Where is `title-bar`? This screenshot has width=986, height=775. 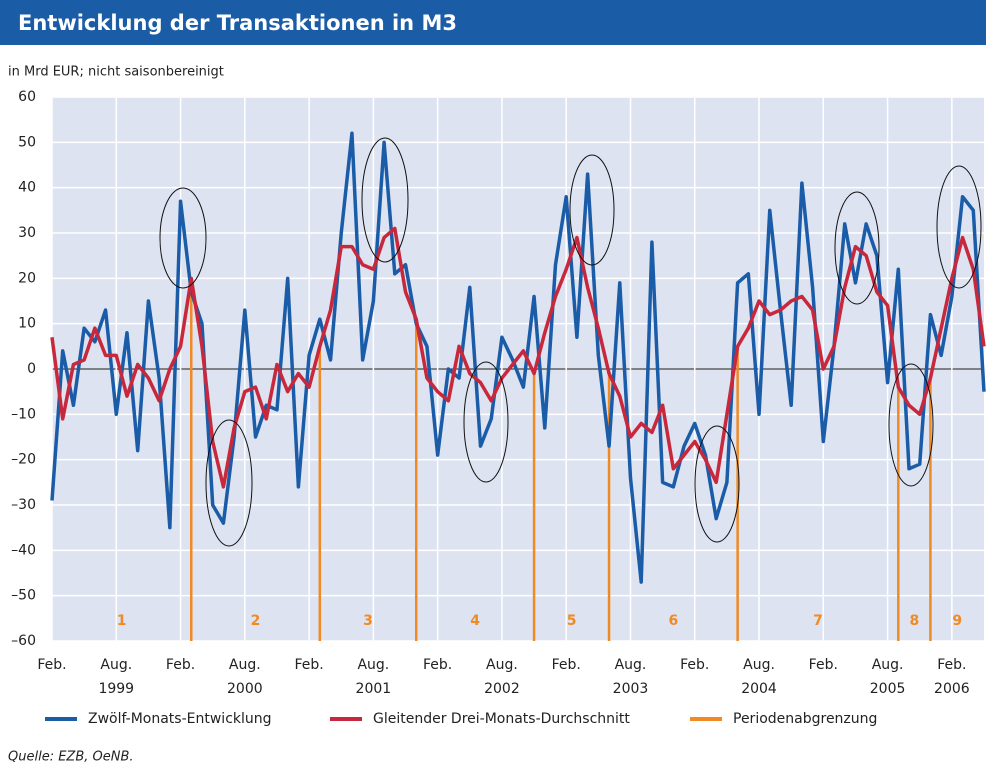 title-bar is located at coordinates (493, 22).